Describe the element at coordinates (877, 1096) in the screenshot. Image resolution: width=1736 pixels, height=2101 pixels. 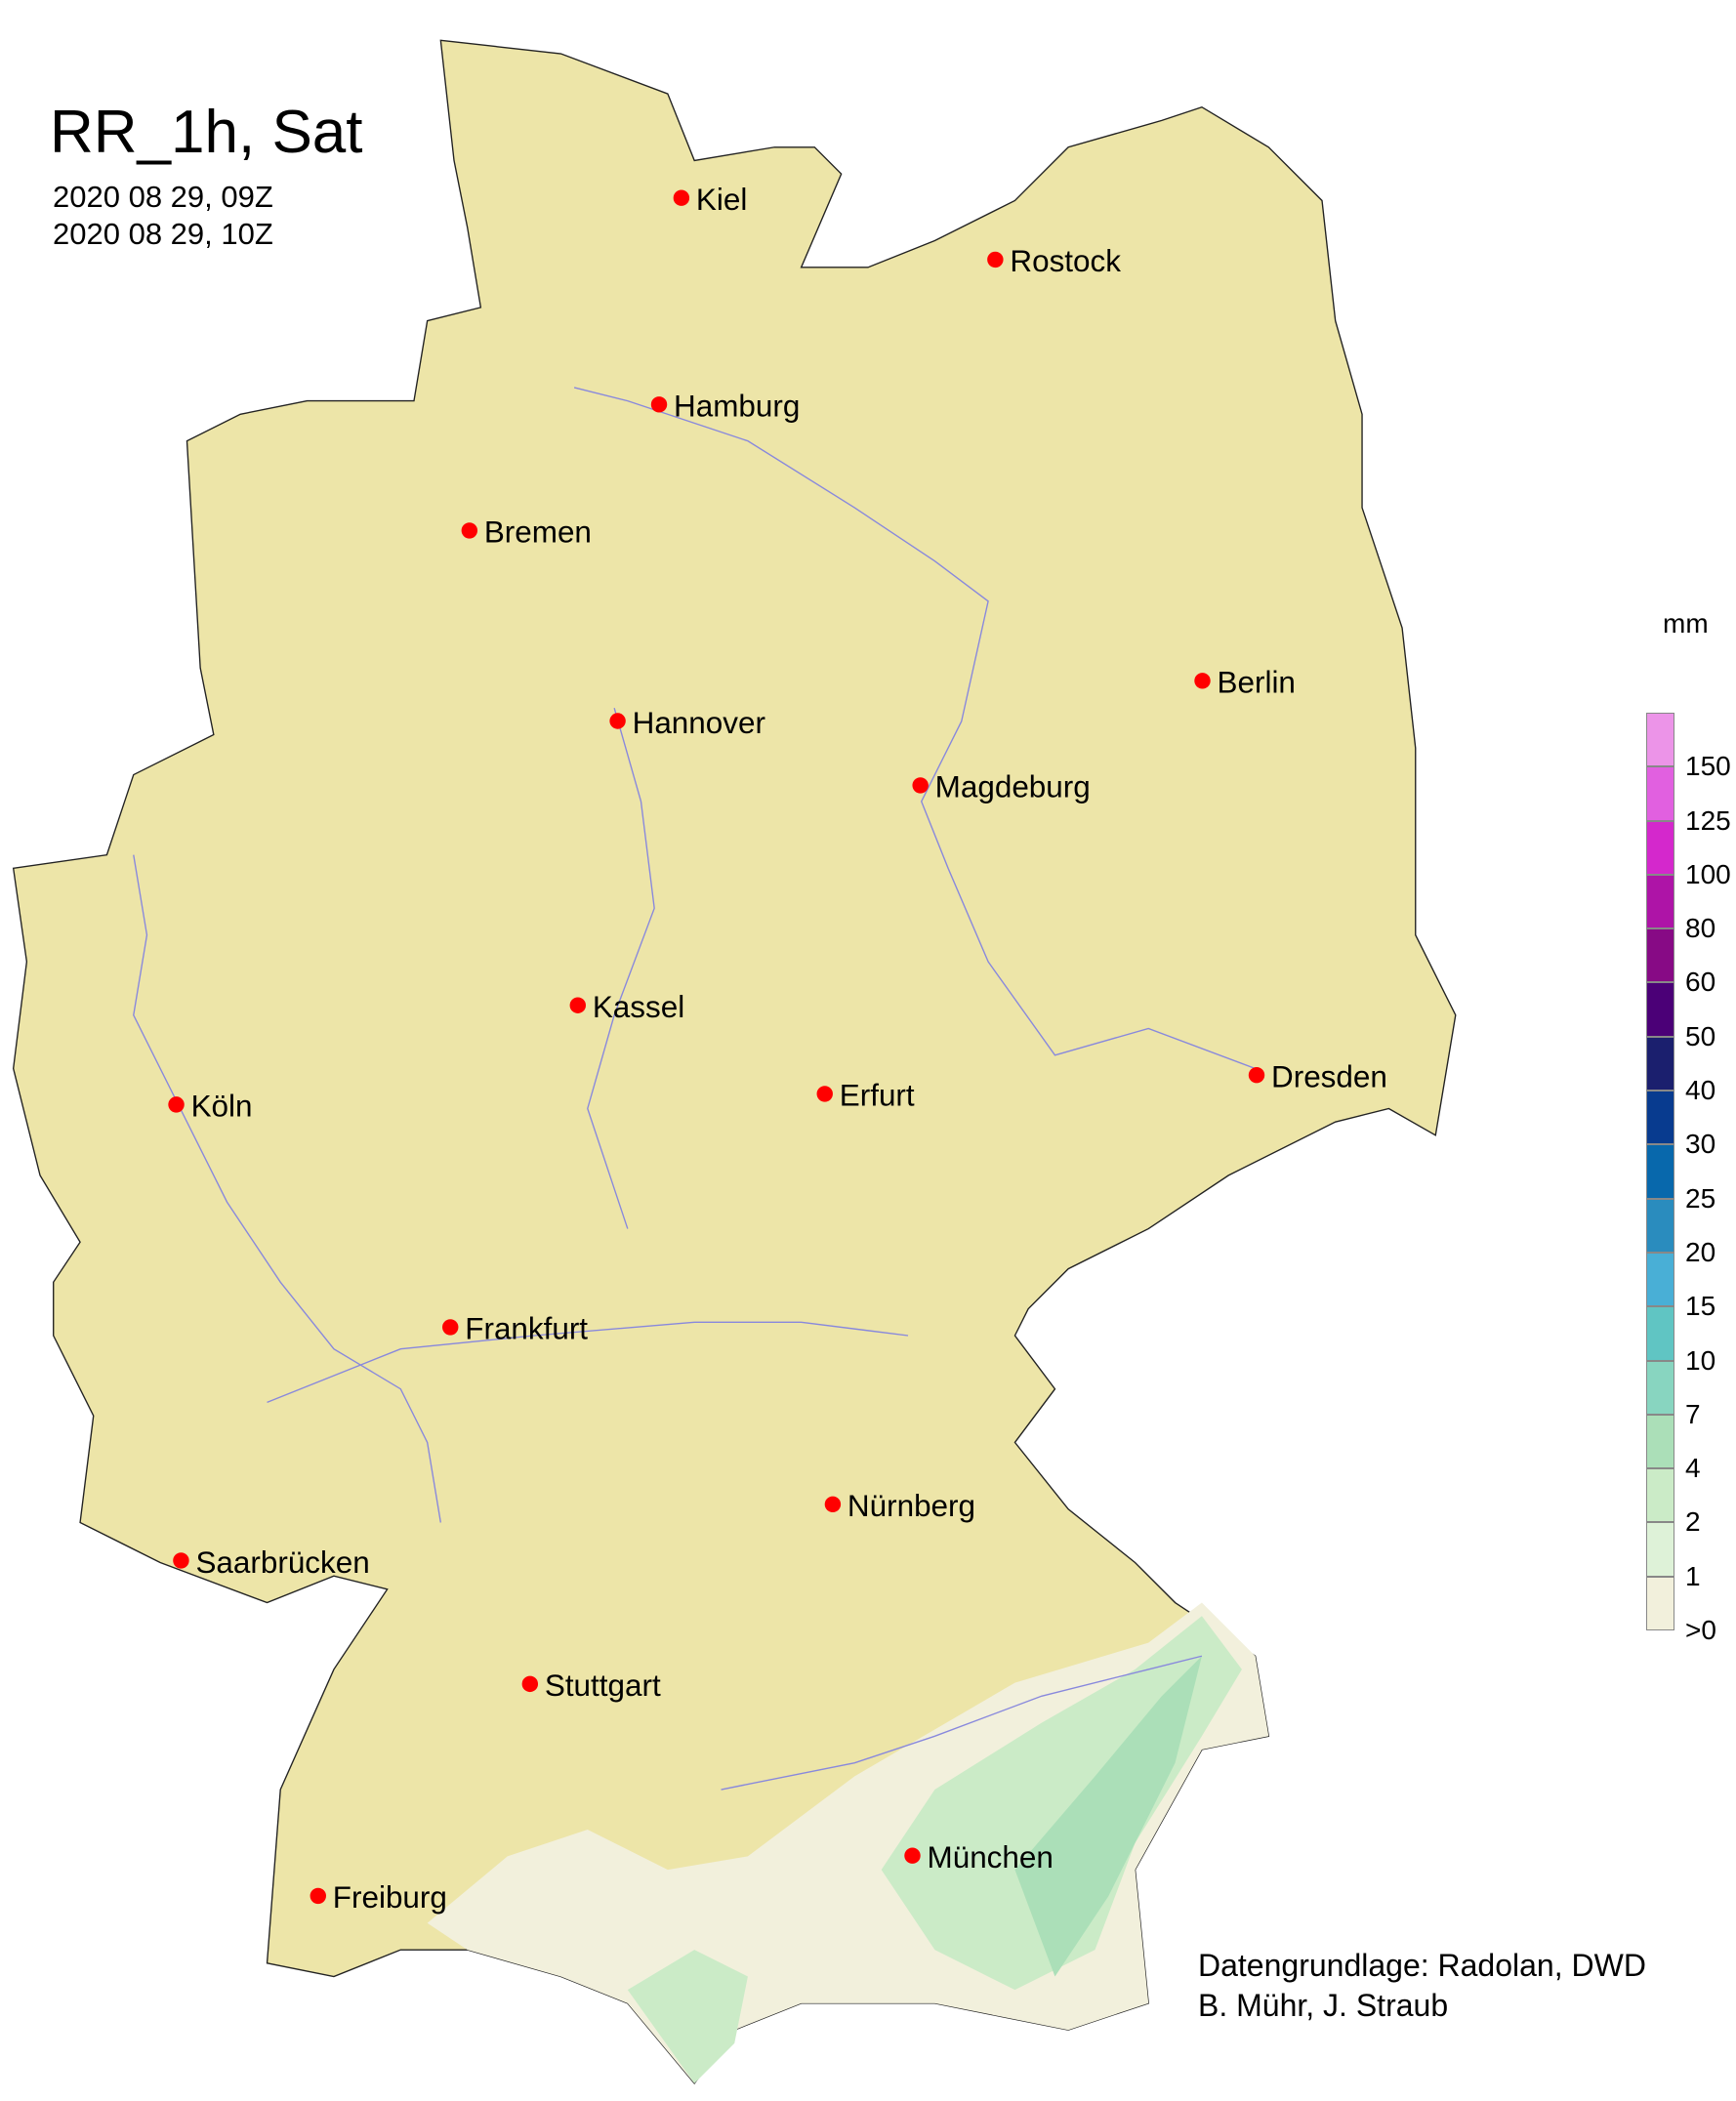
I see `city-label: Erfurt` at that location.